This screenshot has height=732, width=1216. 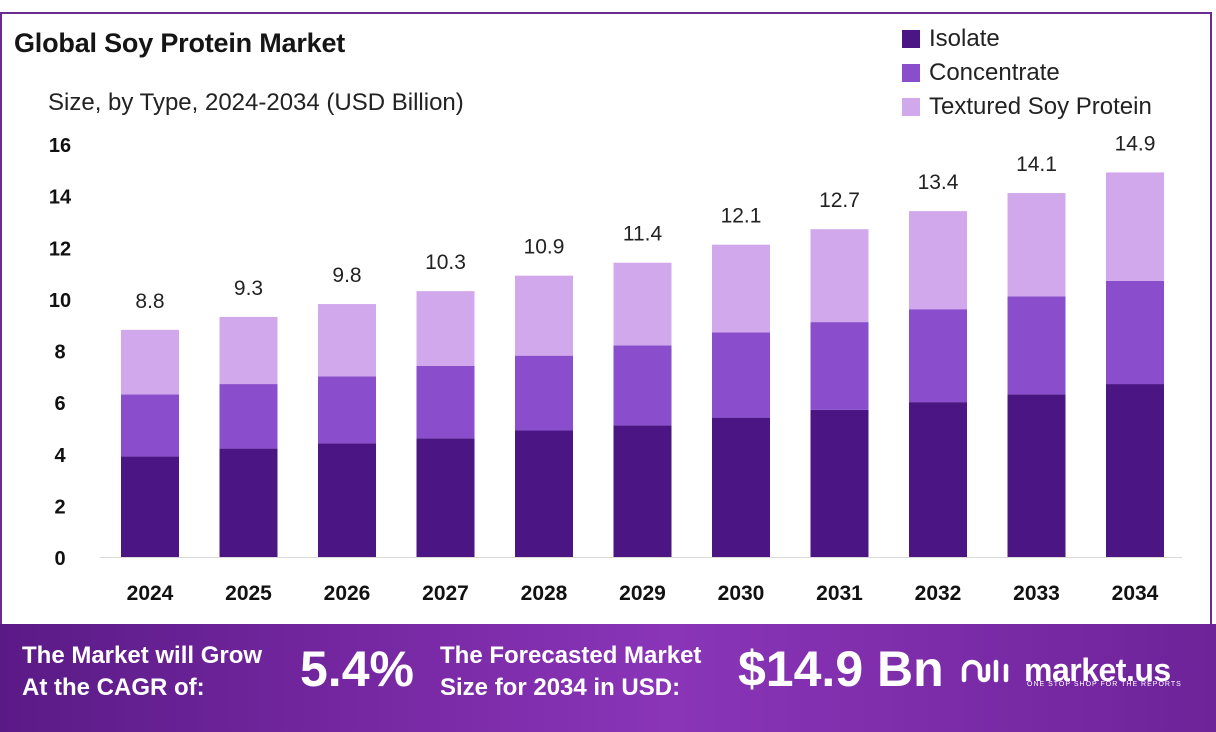 What do you see at coordinates (150, 593) in the screenshot?
I see `x-tick-label: 2024` at bounding box center [150, 593].